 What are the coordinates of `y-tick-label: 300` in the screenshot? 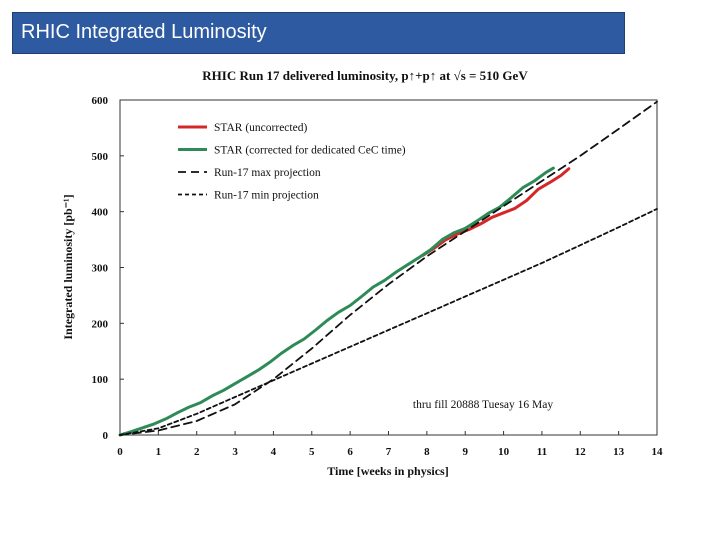 It's located at (100, 269).